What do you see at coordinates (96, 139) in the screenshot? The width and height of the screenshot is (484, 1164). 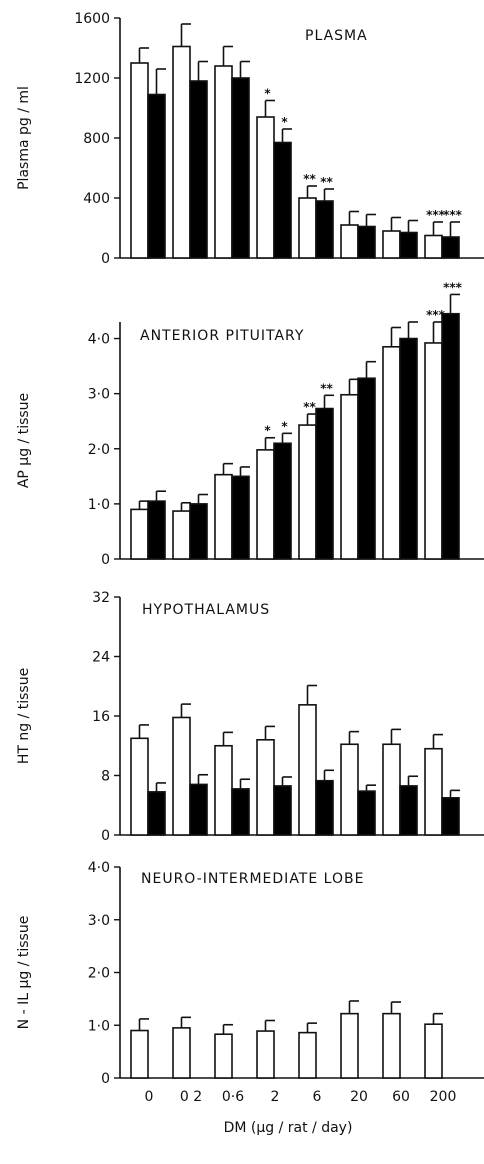 I see `y-tick-label: 800` at bounding box center [96, 139].